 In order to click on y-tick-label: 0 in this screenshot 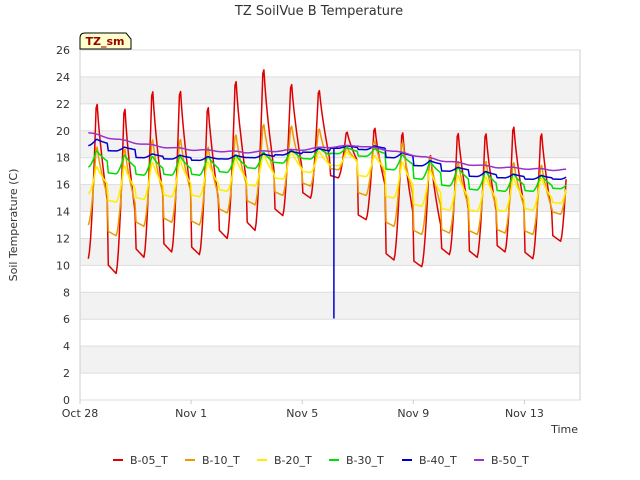, I will do `click(66, 400)`.